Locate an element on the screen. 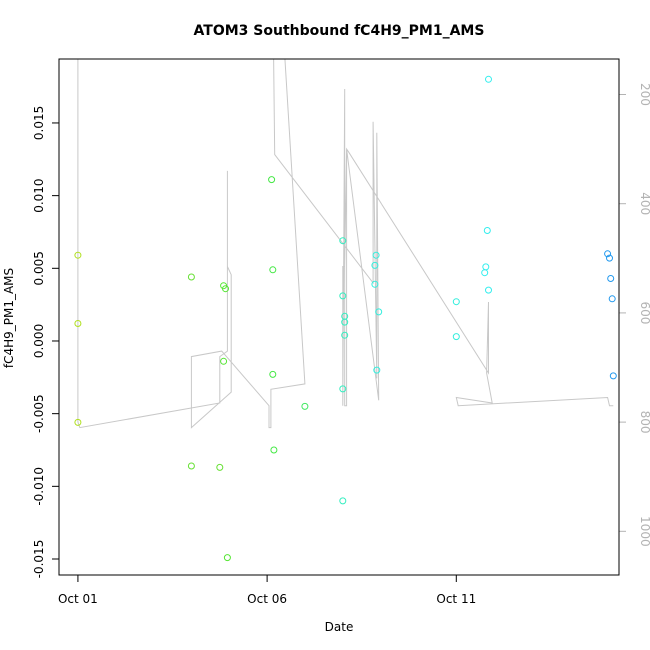 The image size is (650, 650). y2-tick-label: 1000 is located at coordinates (644, 531).